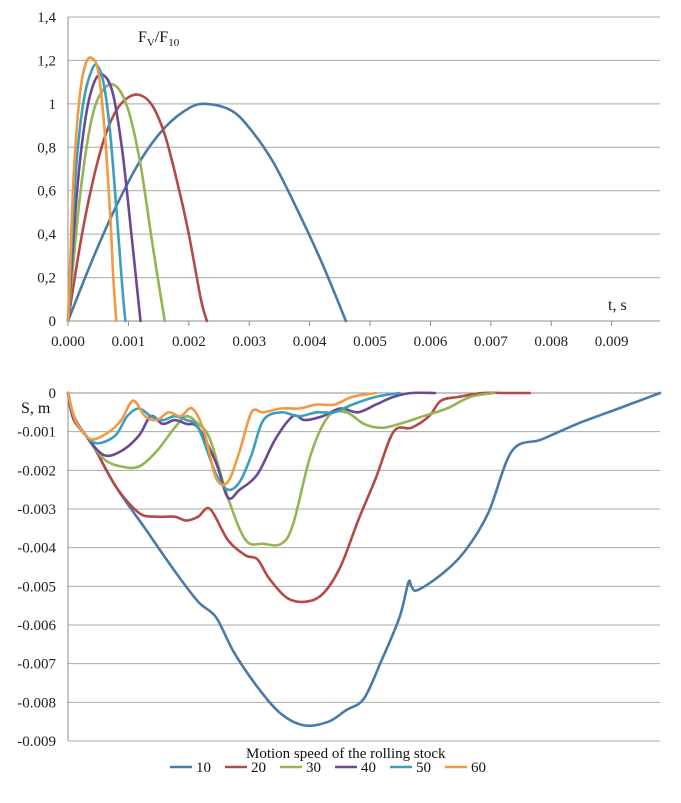  Describe the element at coordinates (46, 148) in the screenshot. I see `top-y-tick-label: 0,8` at that location.